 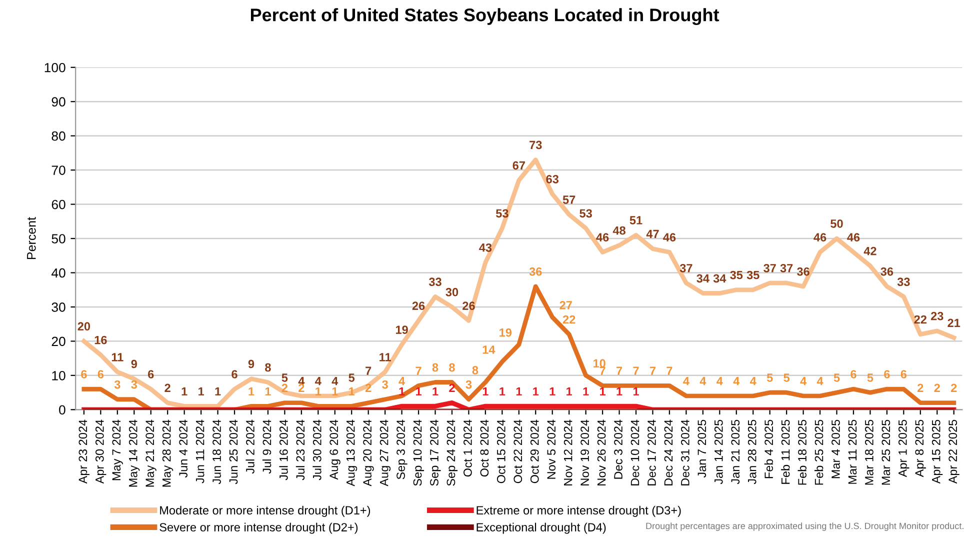 I want to click on data-label: 16, so click(x=100, y=340).